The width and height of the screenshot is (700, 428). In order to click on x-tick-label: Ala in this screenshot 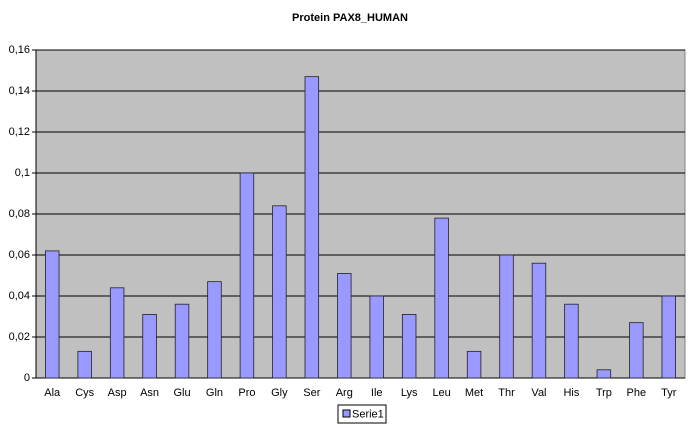, I will do `click(52, 393)`.